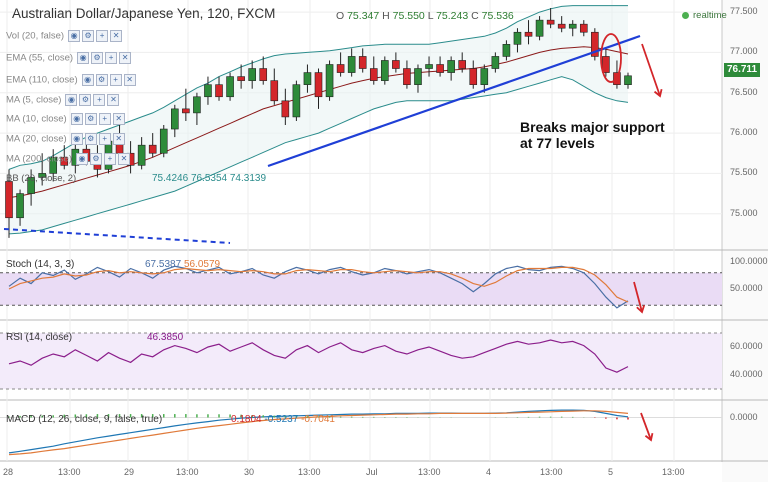 This screenshot has height=482, width=768. I want to click on stoch-band-fill, so click(361, 289).